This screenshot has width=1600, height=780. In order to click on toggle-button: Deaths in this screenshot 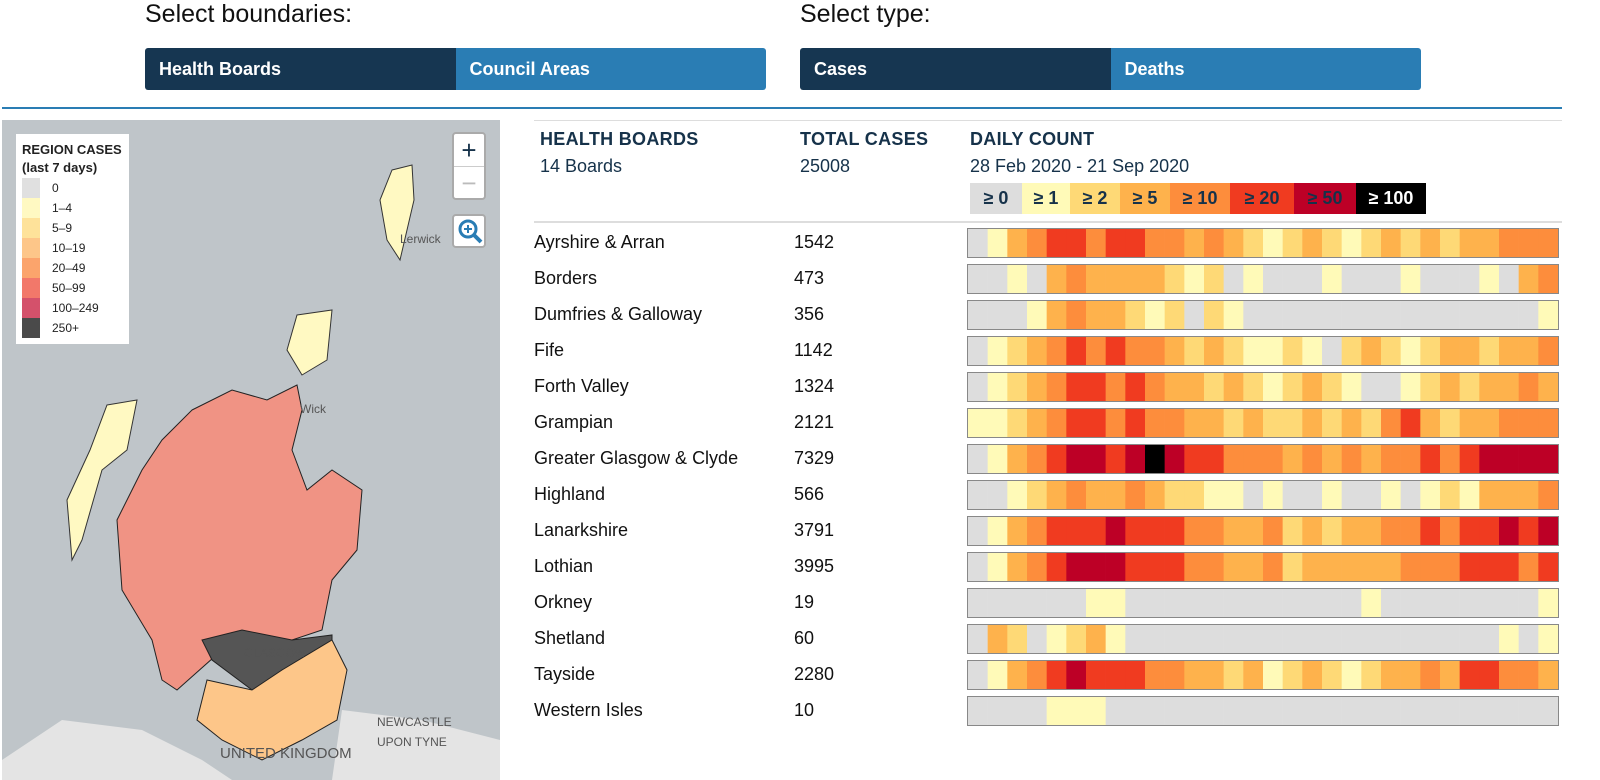, I will do `click(1265, 69)`.